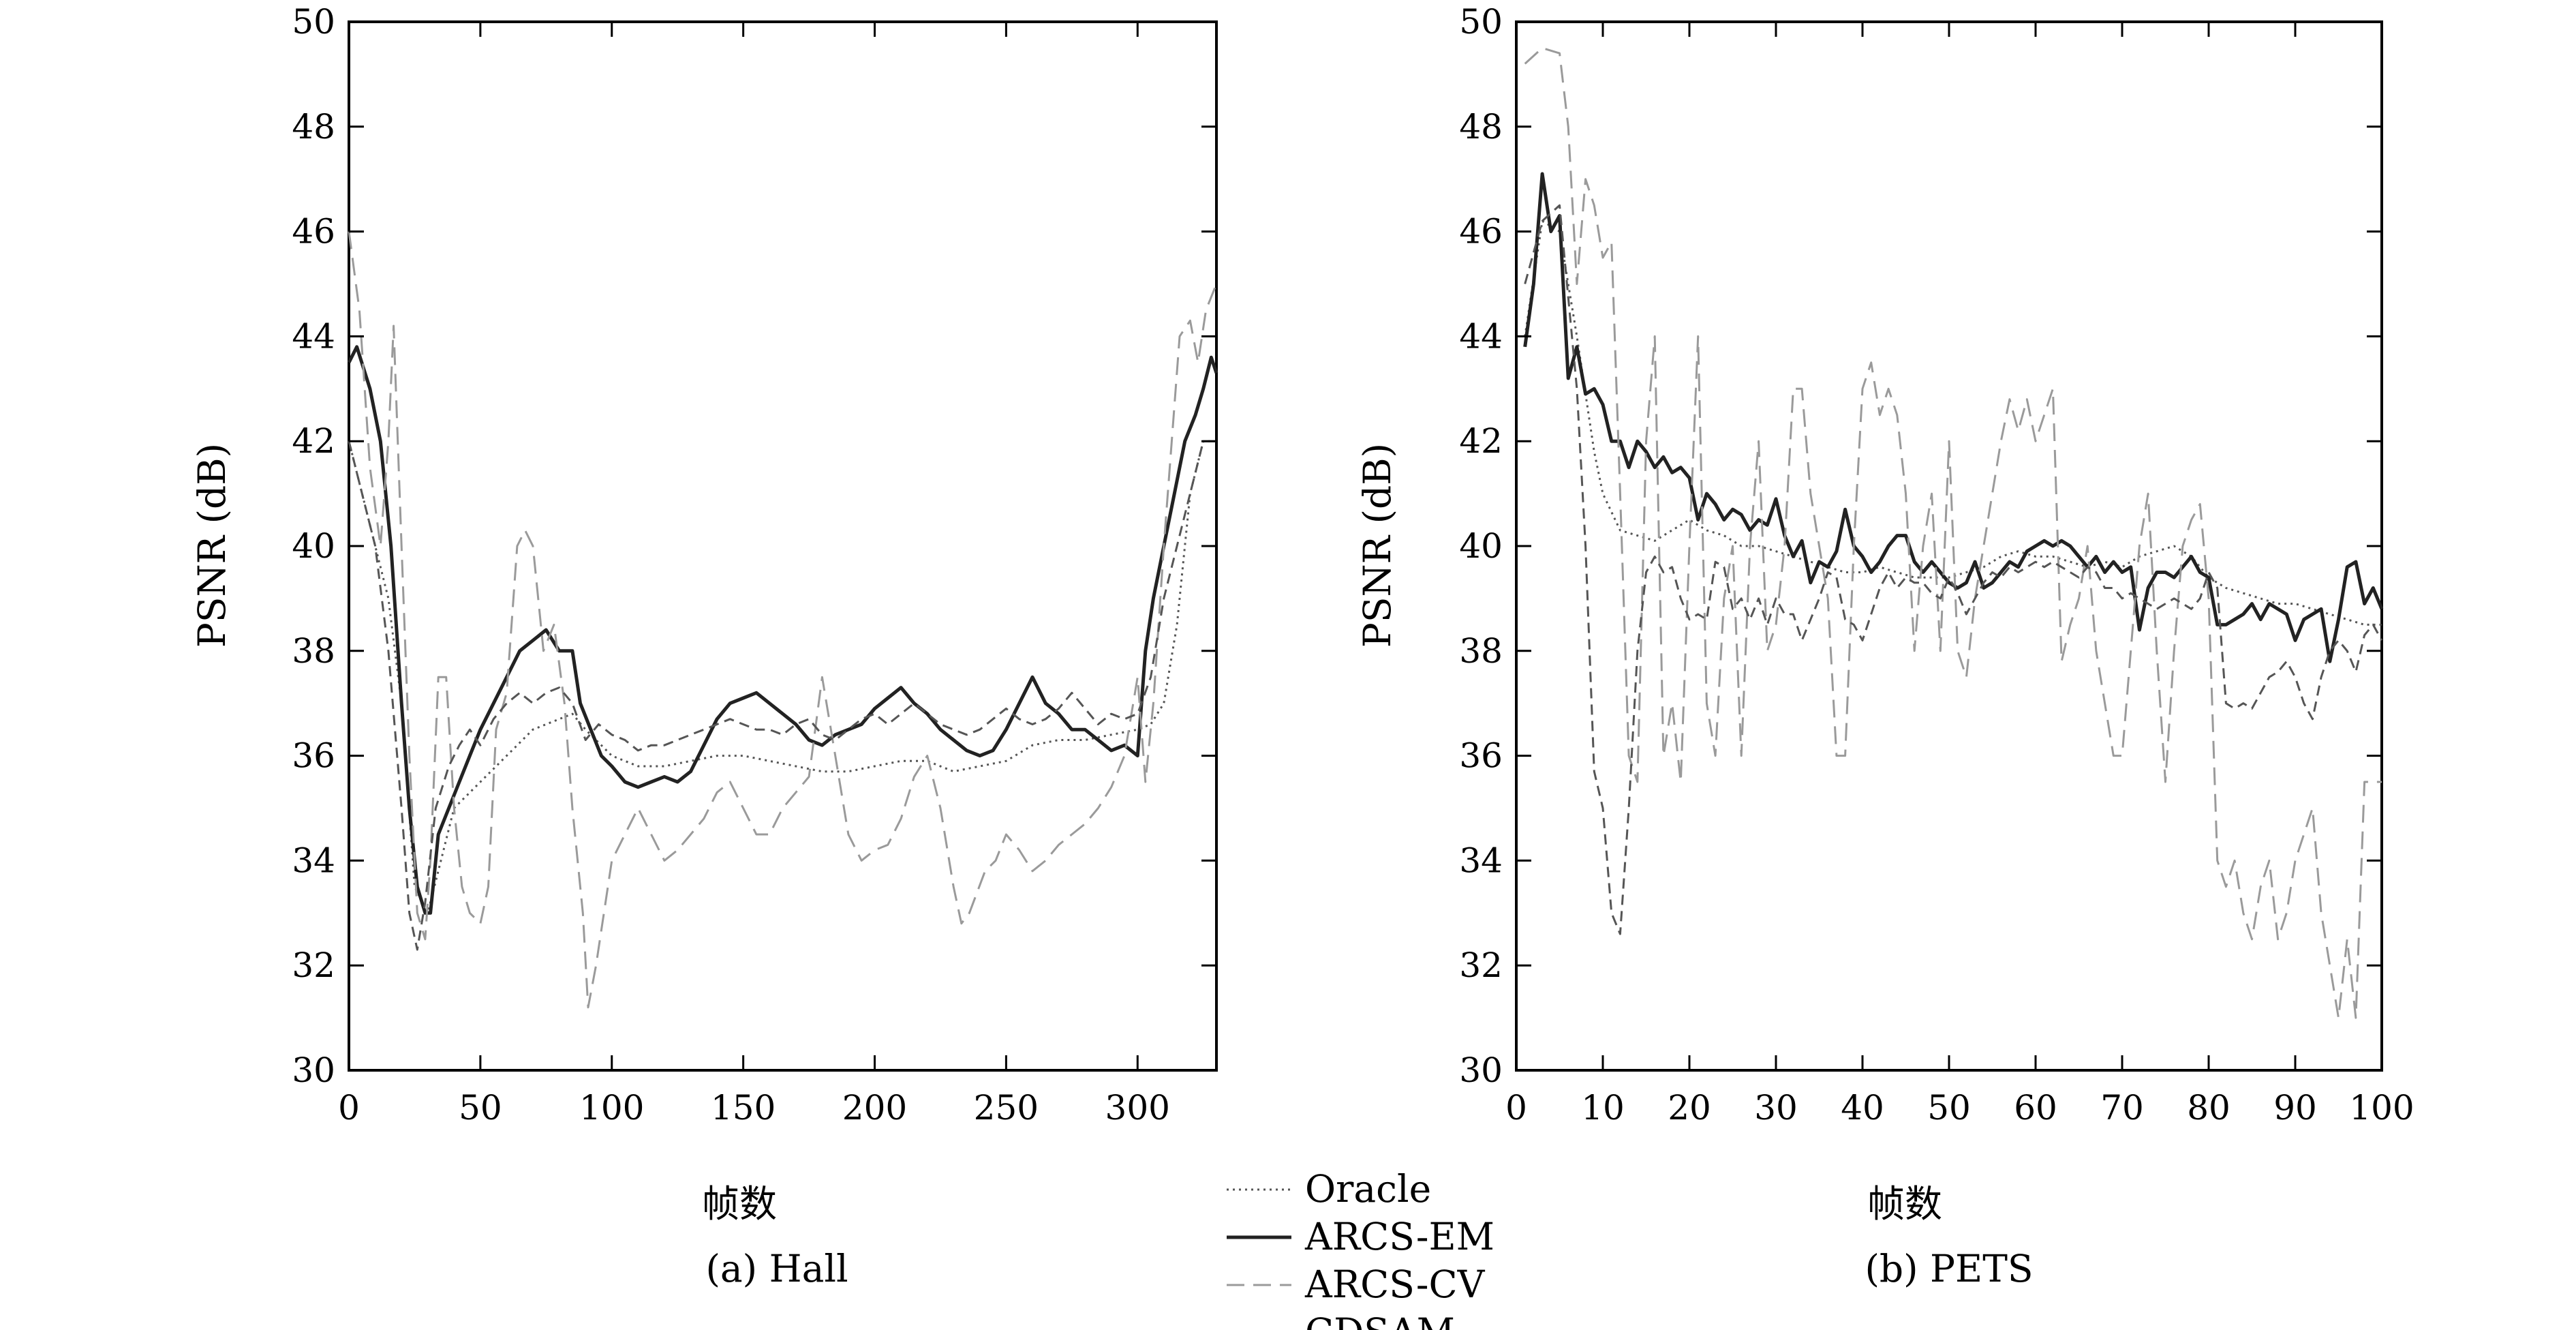  Describe the element at coordinates (1481, 860) in the screenshot. I see `panel-pets-y-tick-label: 34` at that location.